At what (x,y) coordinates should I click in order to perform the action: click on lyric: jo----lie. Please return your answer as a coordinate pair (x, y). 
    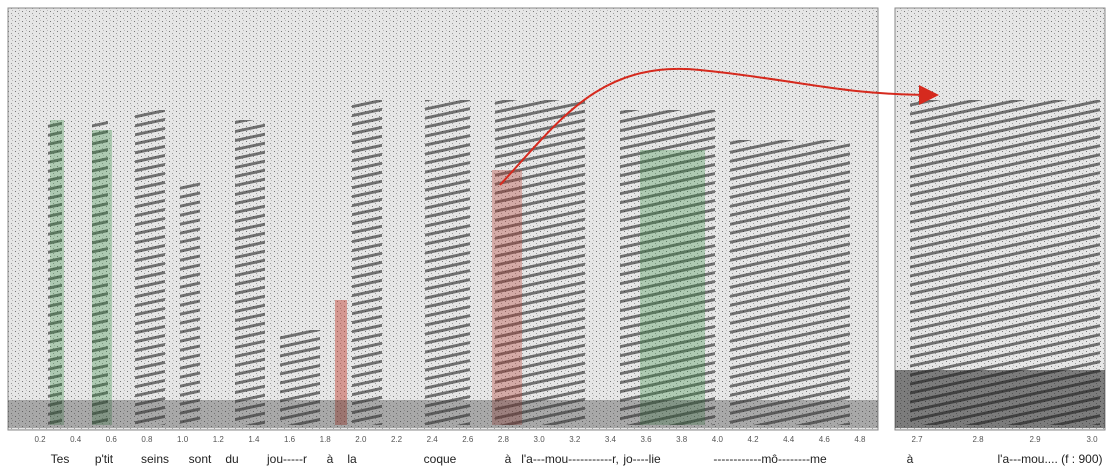
    Looking at the image, I should click on (641, 459).